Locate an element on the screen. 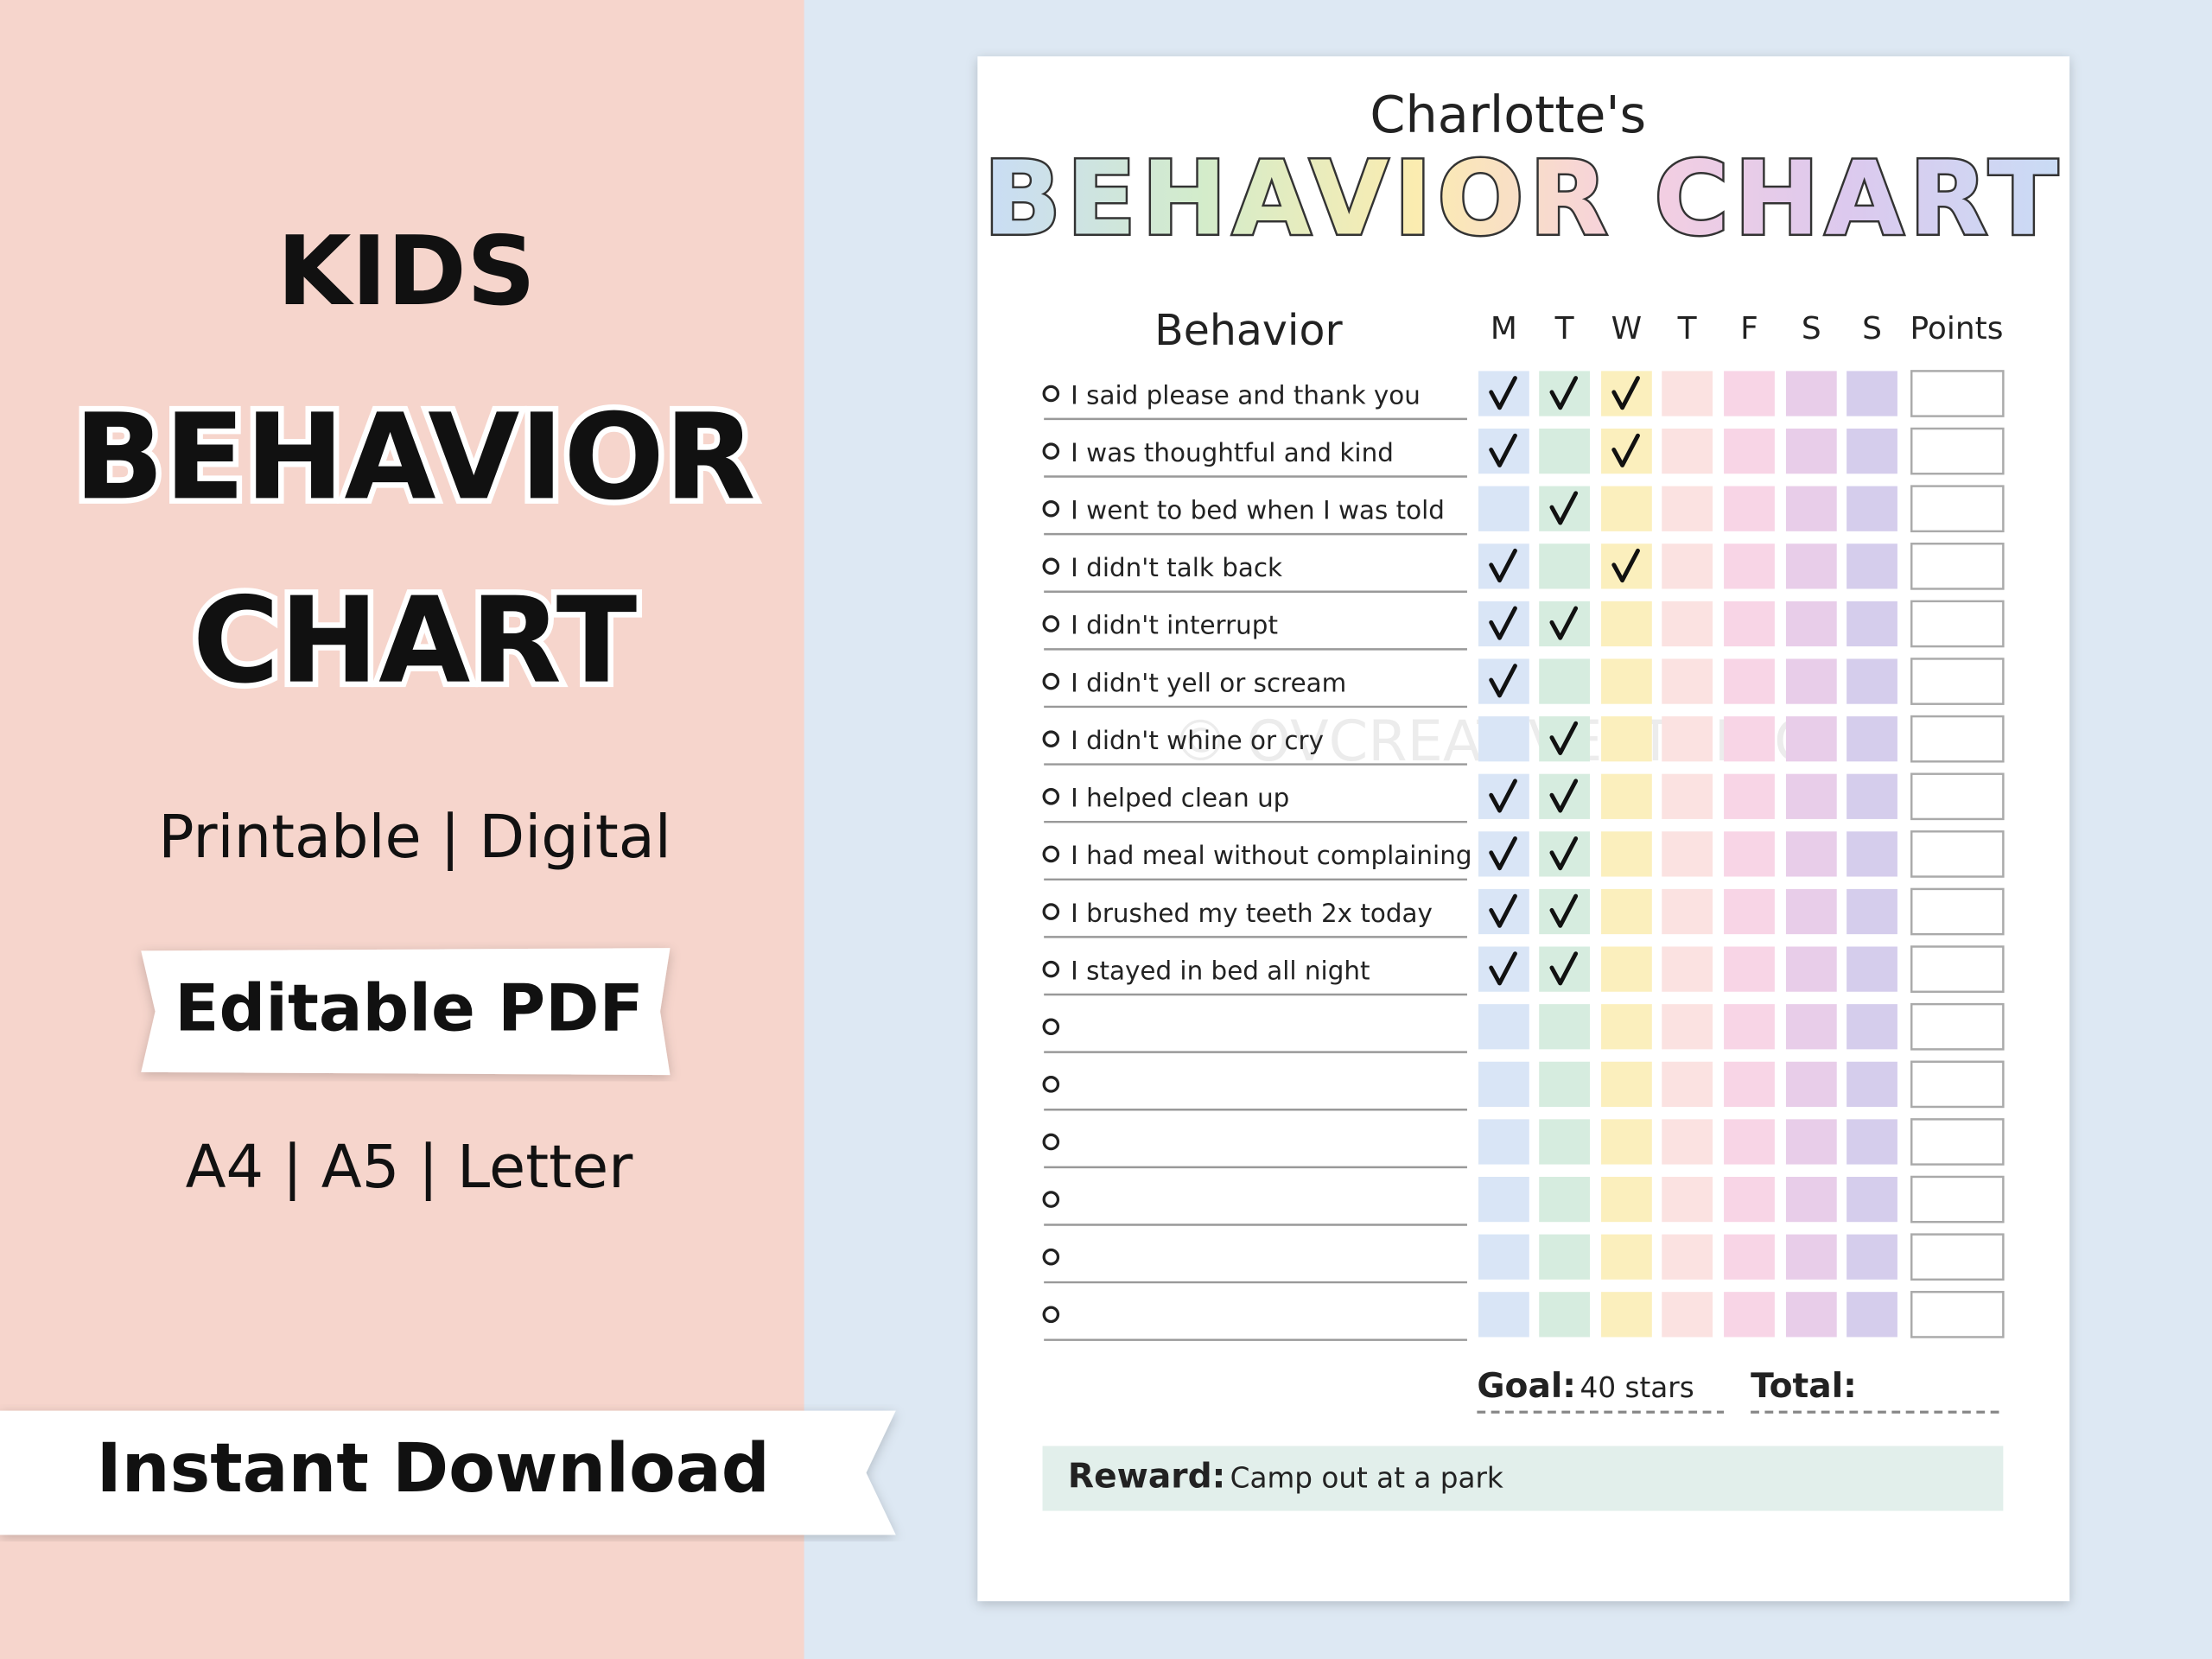  behavior-label: I didn't yell or scream is located at coordinates (1208, 682).